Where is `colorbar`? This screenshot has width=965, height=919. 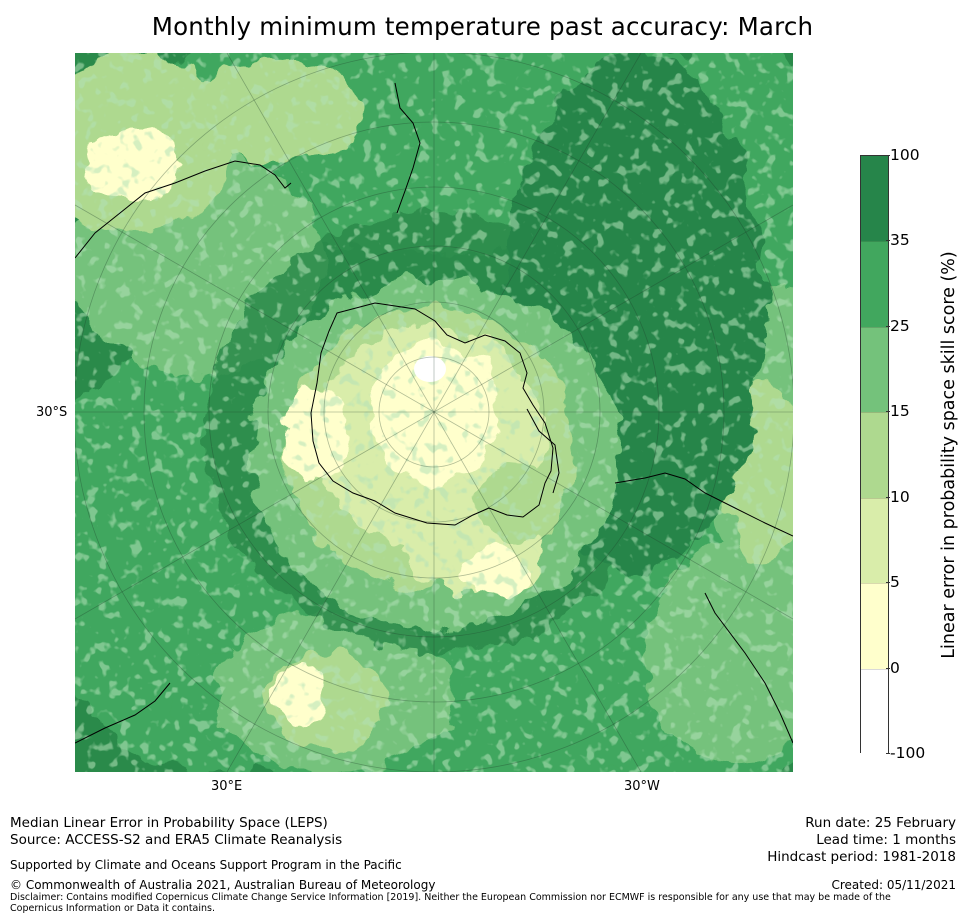 colorbar is located at coordinates (874, 454).